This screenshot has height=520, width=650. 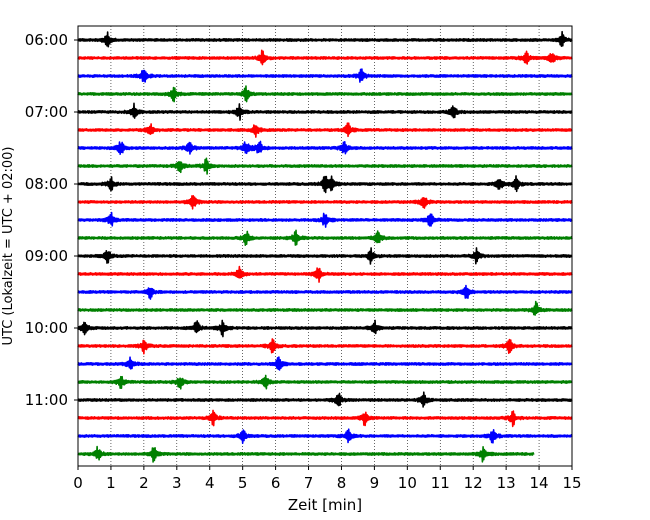 What do you see at coordinates (375, 483) in the screenshot?
I see `x-tick-label: 9` at bounding box center [375, 483].